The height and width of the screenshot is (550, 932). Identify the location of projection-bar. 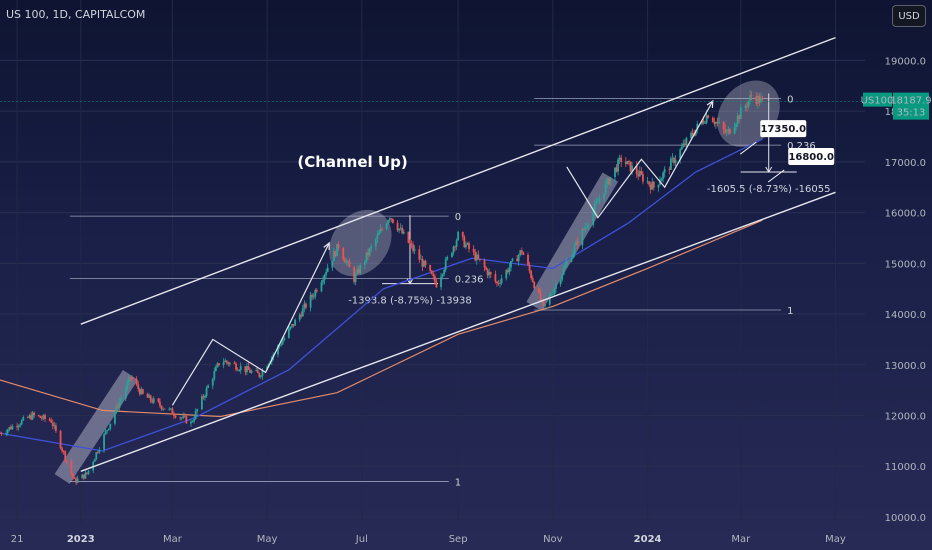
(96, 426).